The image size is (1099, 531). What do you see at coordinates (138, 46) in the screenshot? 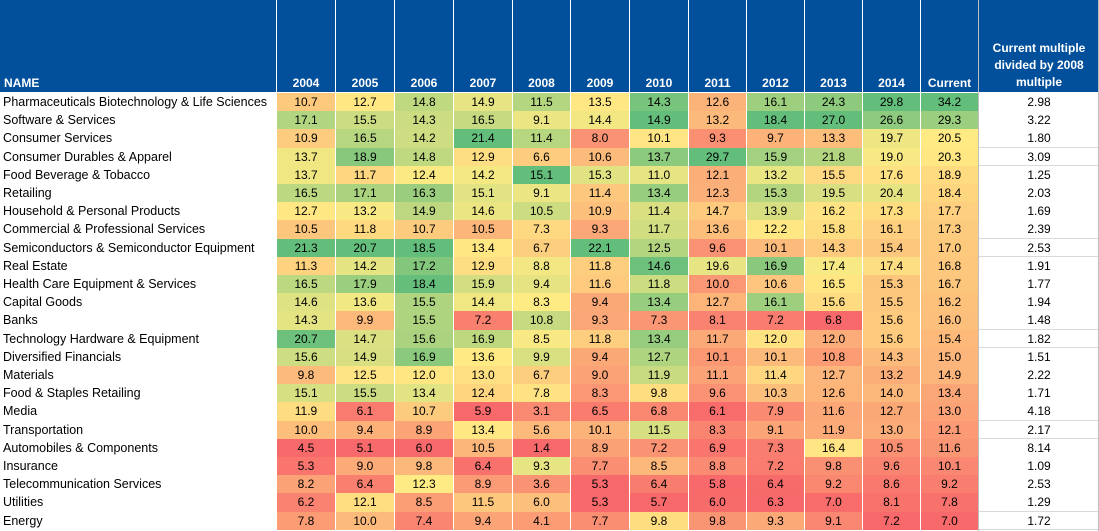
I see `header-name: NAME` at bounding box center [138, 46].